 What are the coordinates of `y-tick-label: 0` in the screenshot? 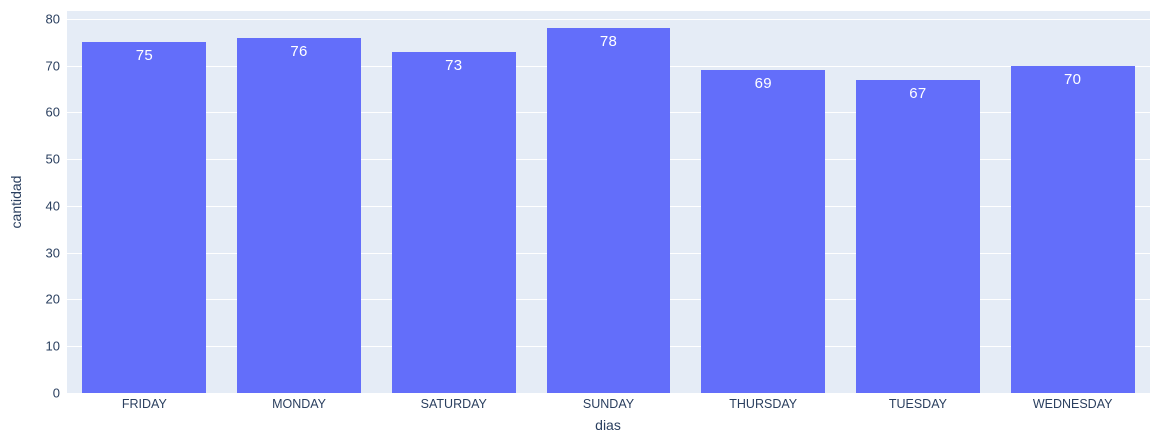 It's located at (56, 393).